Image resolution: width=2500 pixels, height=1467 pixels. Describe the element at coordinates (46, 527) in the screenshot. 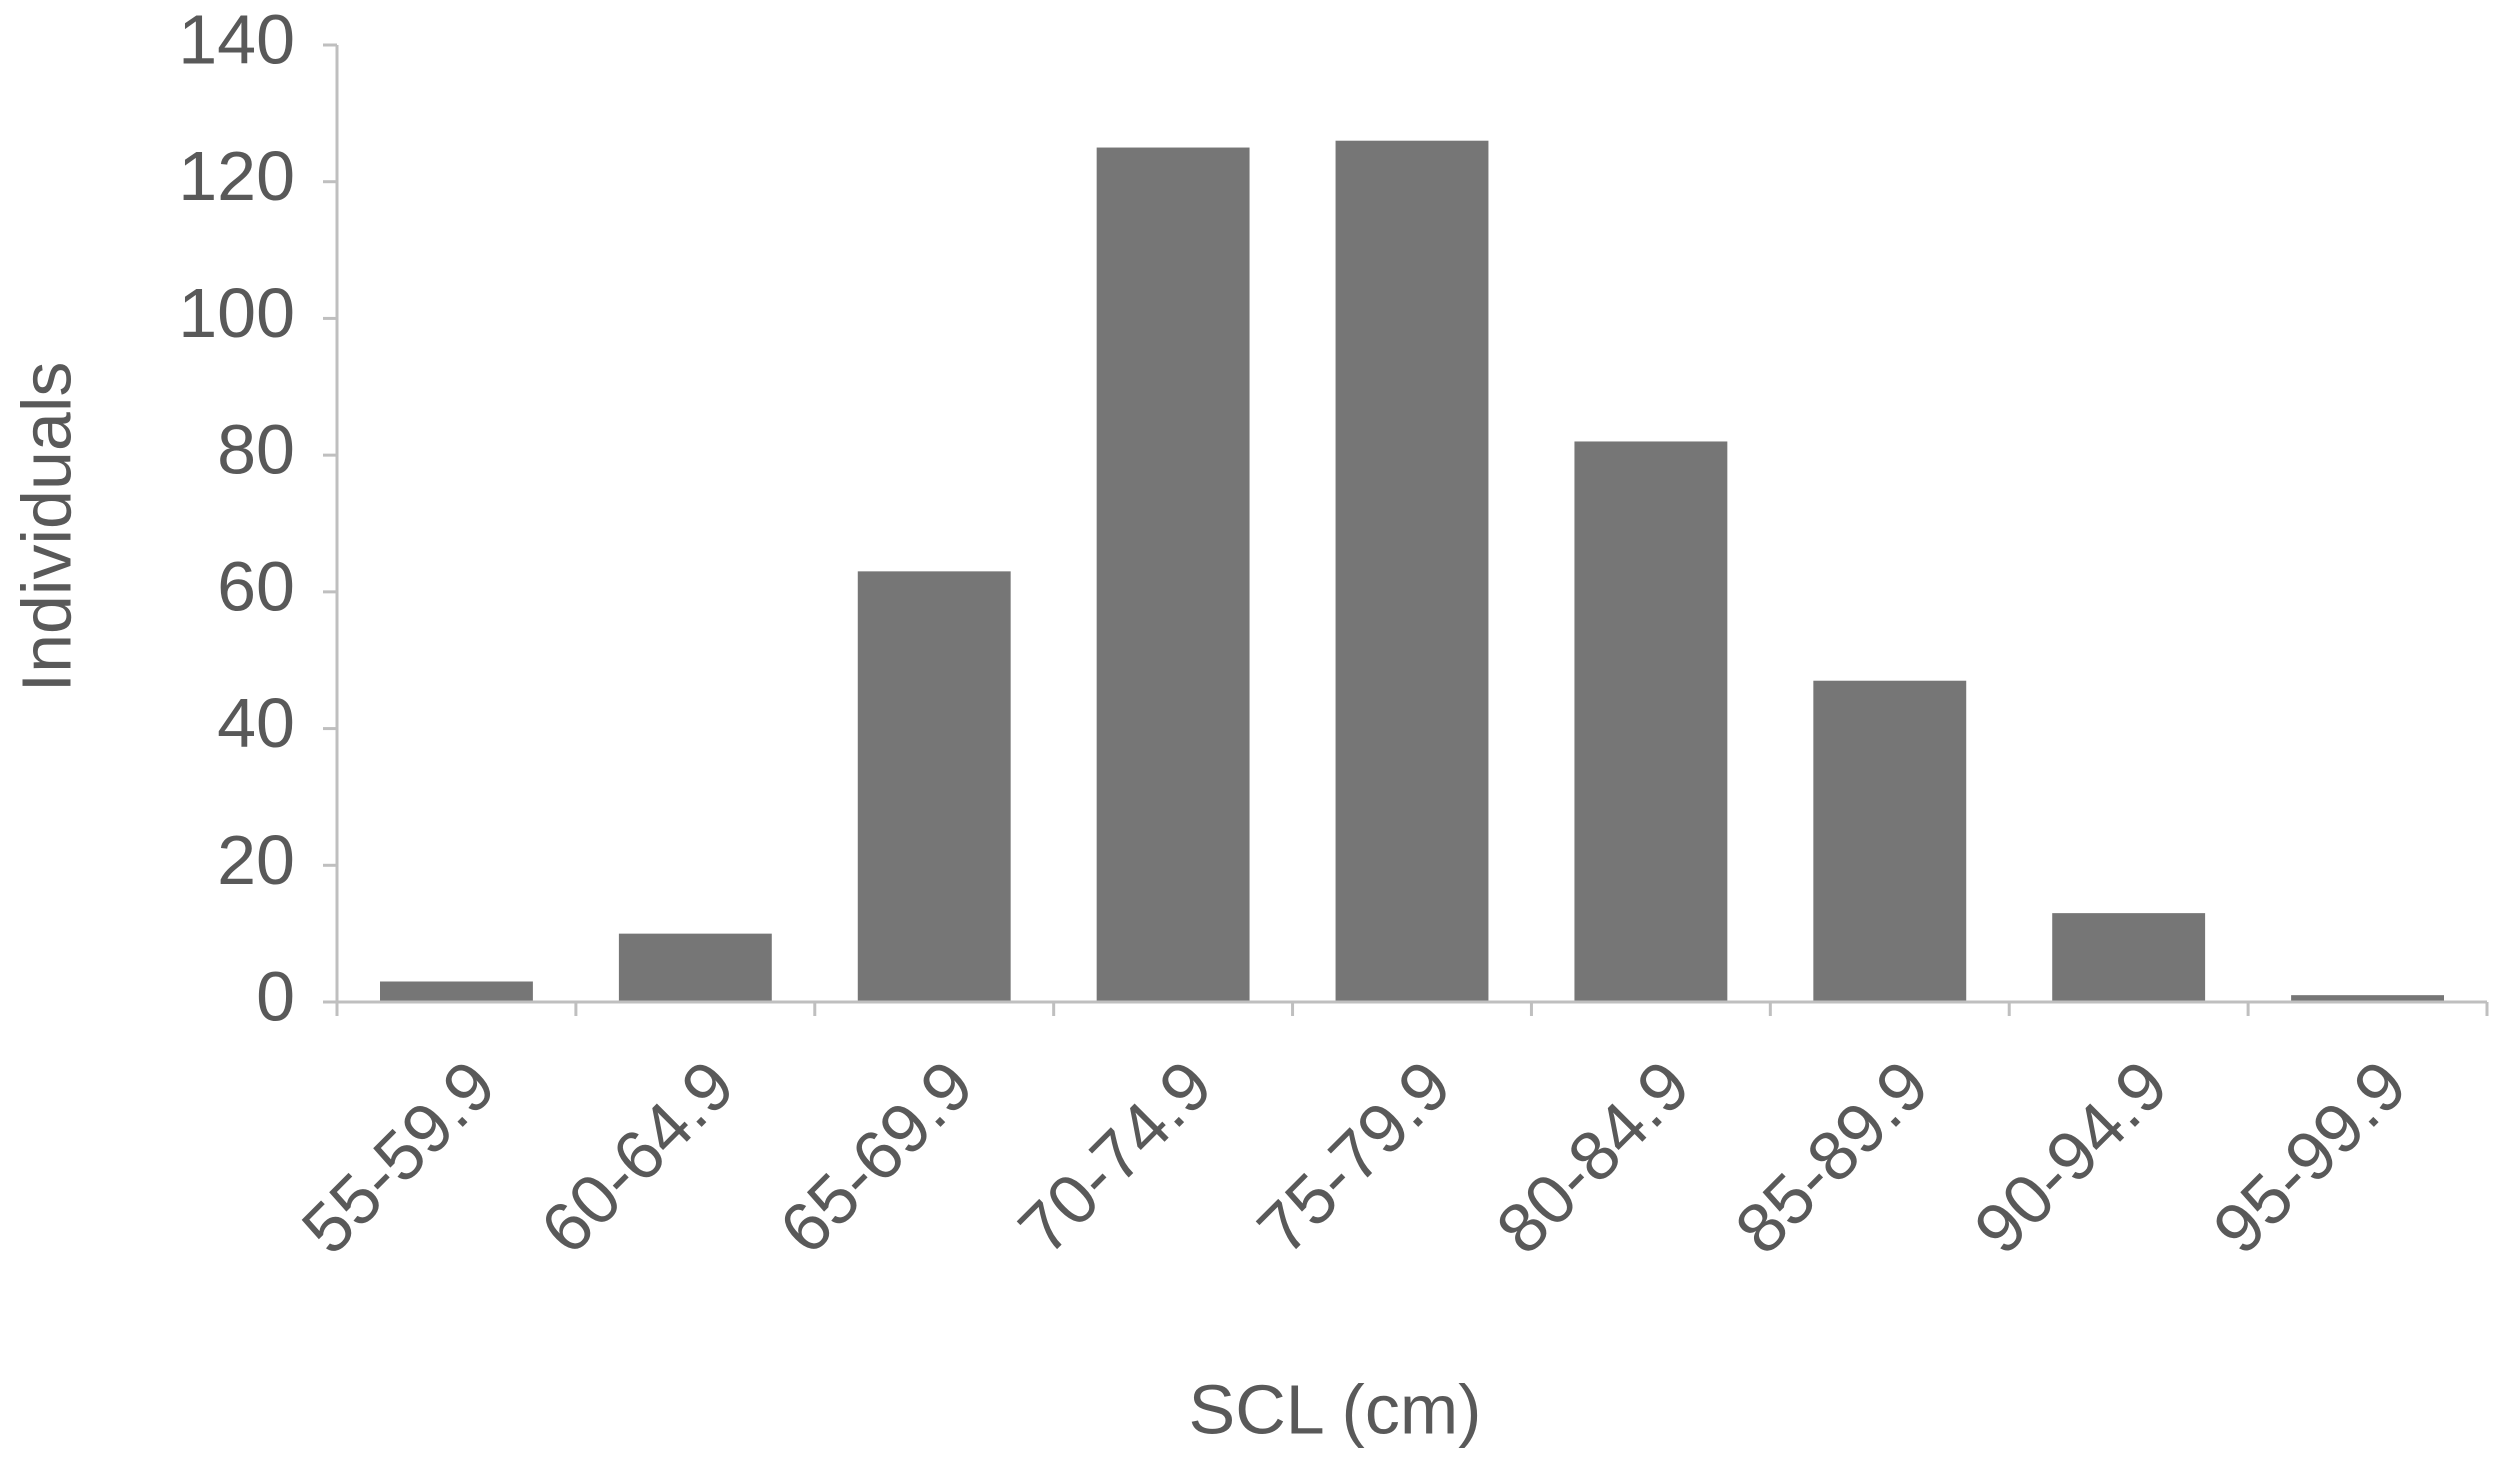

I see `y-axis-title: Individuals` at that location.